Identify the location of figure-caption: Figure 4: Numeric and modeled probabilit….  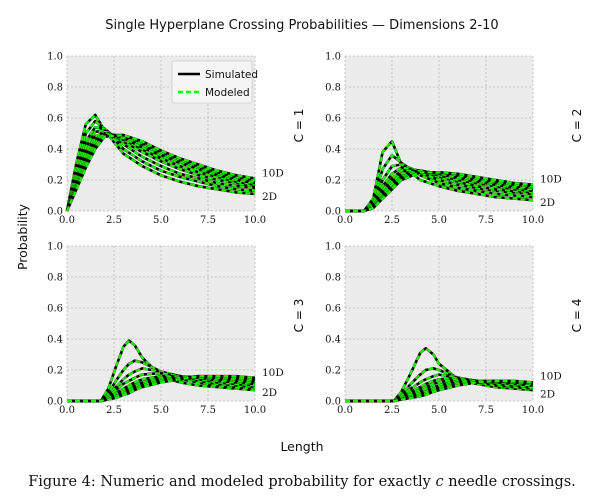
(302, 482).